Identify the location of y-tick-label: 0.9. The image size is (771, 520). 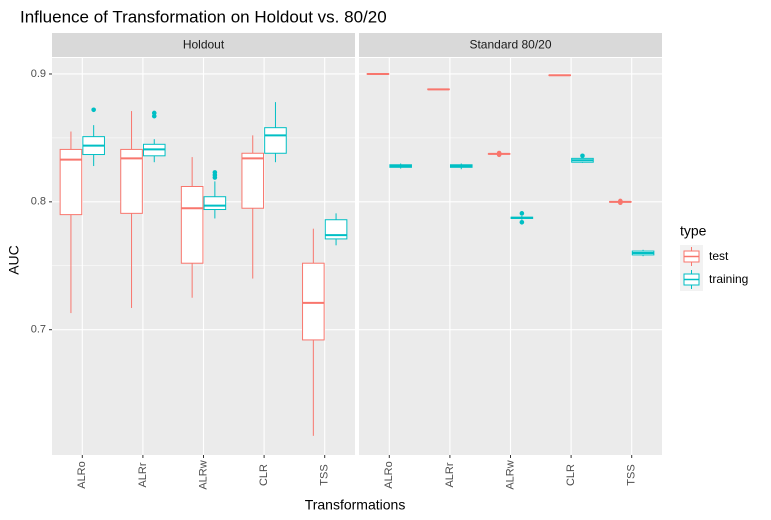
(38, 74).